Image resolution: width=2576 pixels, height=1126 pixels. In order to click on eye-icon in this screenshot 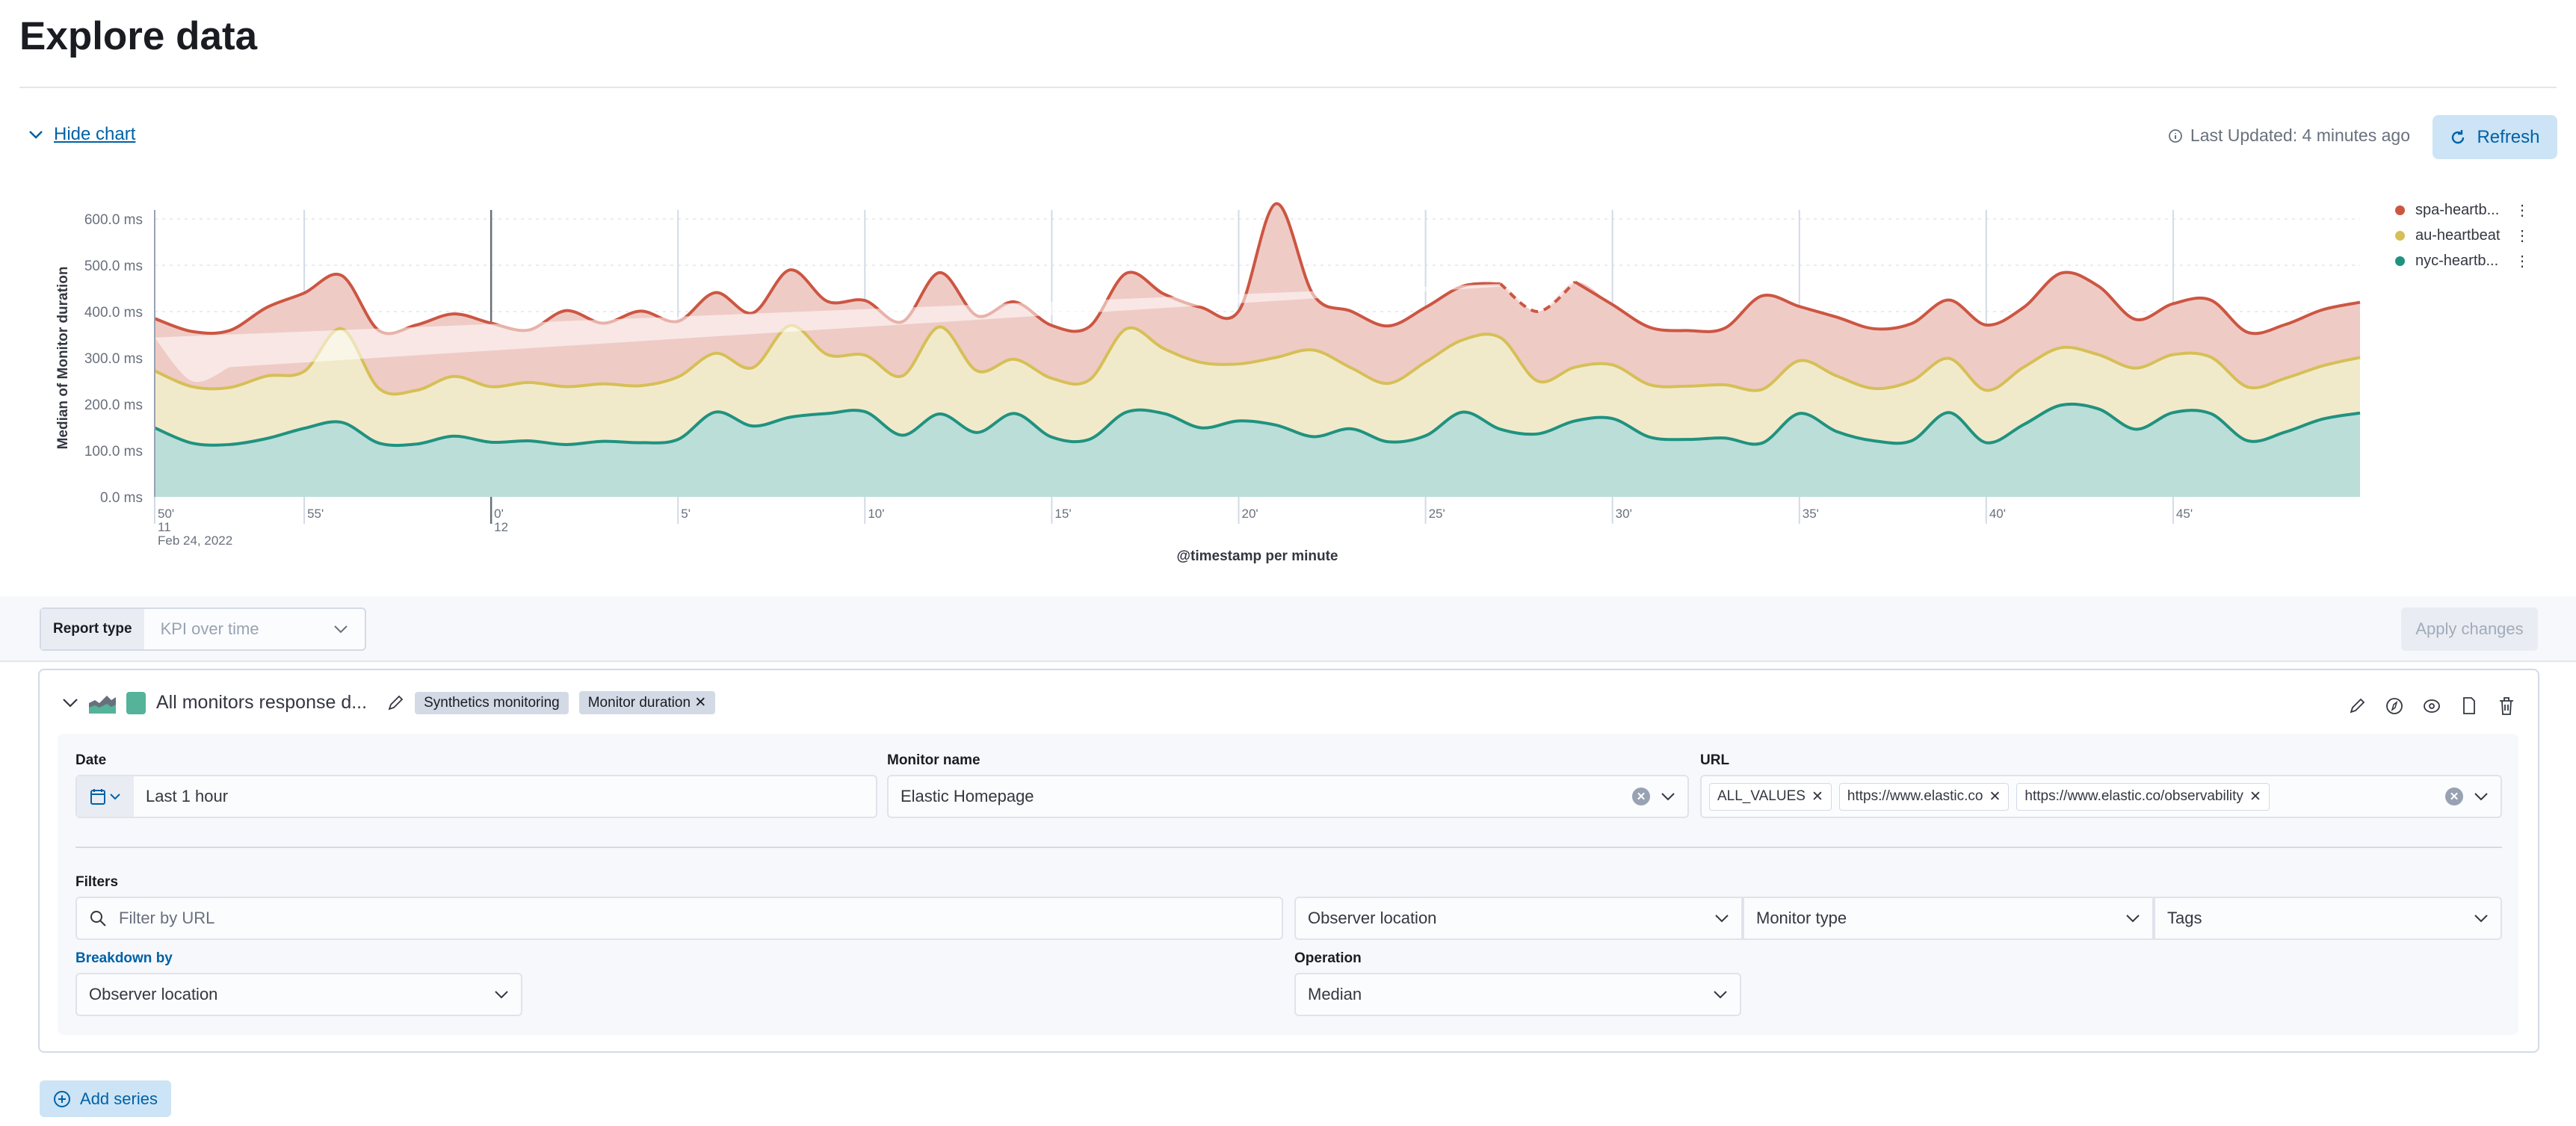, I will do `click(2431, 706)`.